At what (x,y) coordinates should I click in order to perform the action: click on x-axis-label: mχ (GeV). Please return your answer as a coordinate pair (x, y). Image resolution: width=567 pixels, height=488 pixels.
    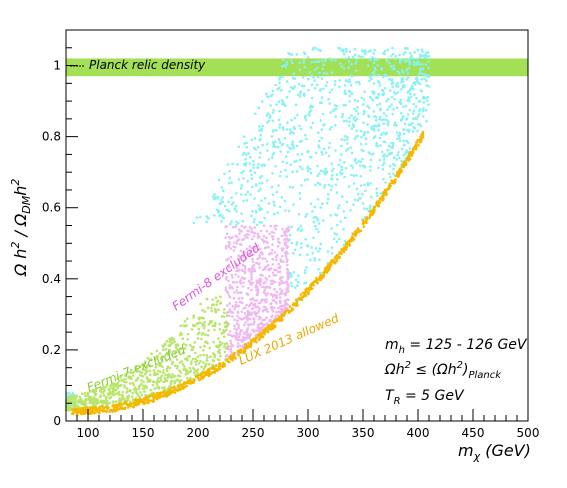
    Looking at the image, I should click on (494, 452).